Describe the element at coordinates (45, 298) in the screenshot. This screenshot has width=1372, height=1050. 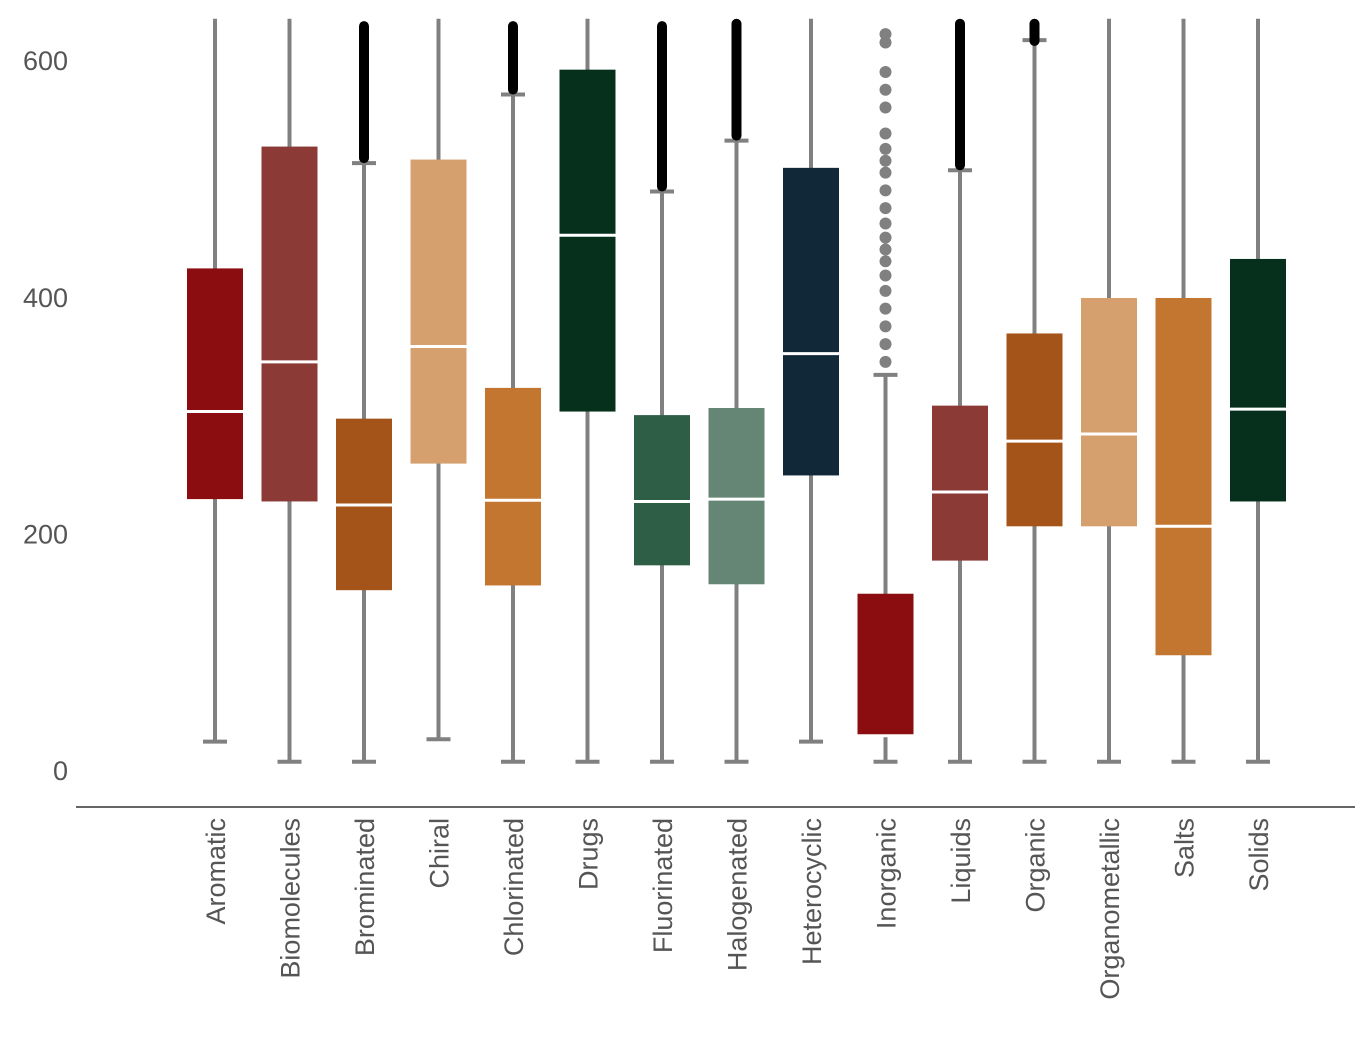
I see `y-tick-label: 400` at that location.